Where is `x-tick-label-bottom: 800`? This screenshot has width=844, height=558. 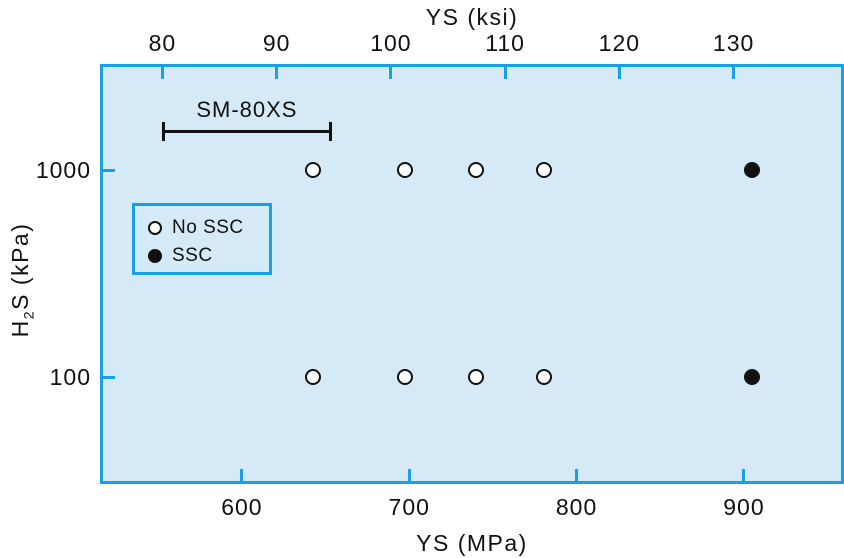 x-tick-label-bottom: 800 is located at coordinates (576, 507).